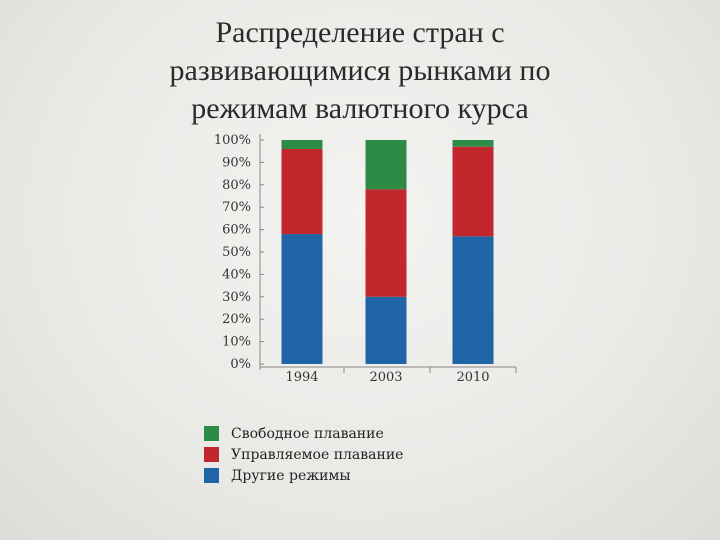 This screenshot has height=540, width=720. Describe the element at coordinates (360, 108) in the screenshot. I see `title-line-3: режимам валютного курса` at that location.